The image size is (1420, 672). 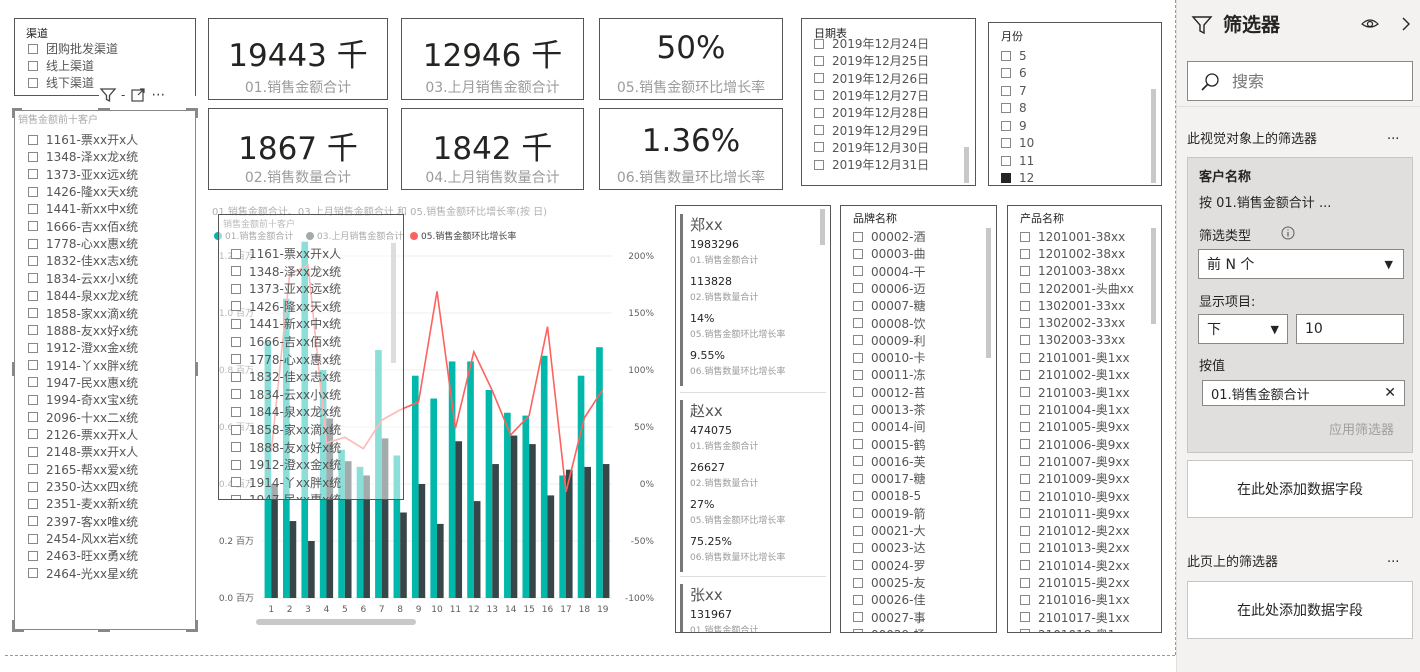 I want to click on list-item: 00008-饮, so click(x=889, y=323).